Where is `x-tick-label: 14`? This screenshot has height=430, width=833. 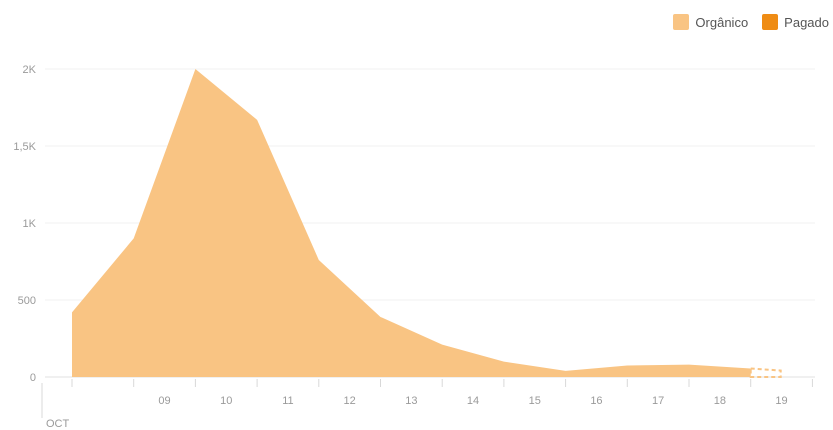 x-tick-label: 14 is located at coordinates (473, 401).